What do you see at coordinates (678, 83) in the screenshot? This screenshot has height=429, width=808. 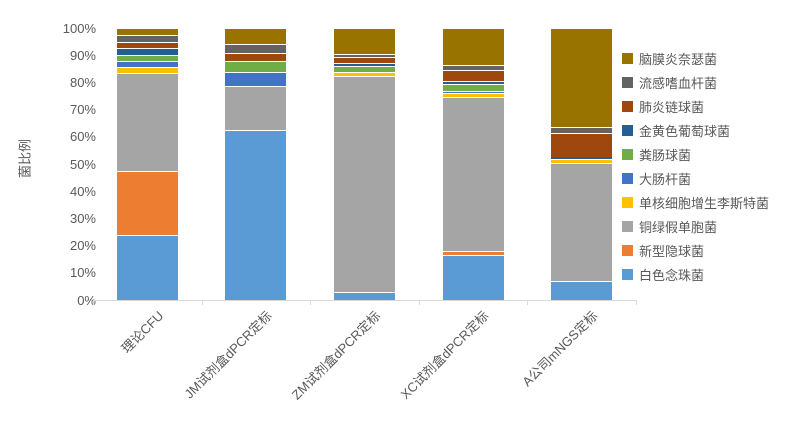 I see `legend-label: 流感嗜血杆菌` at bounding box center [678, 83].